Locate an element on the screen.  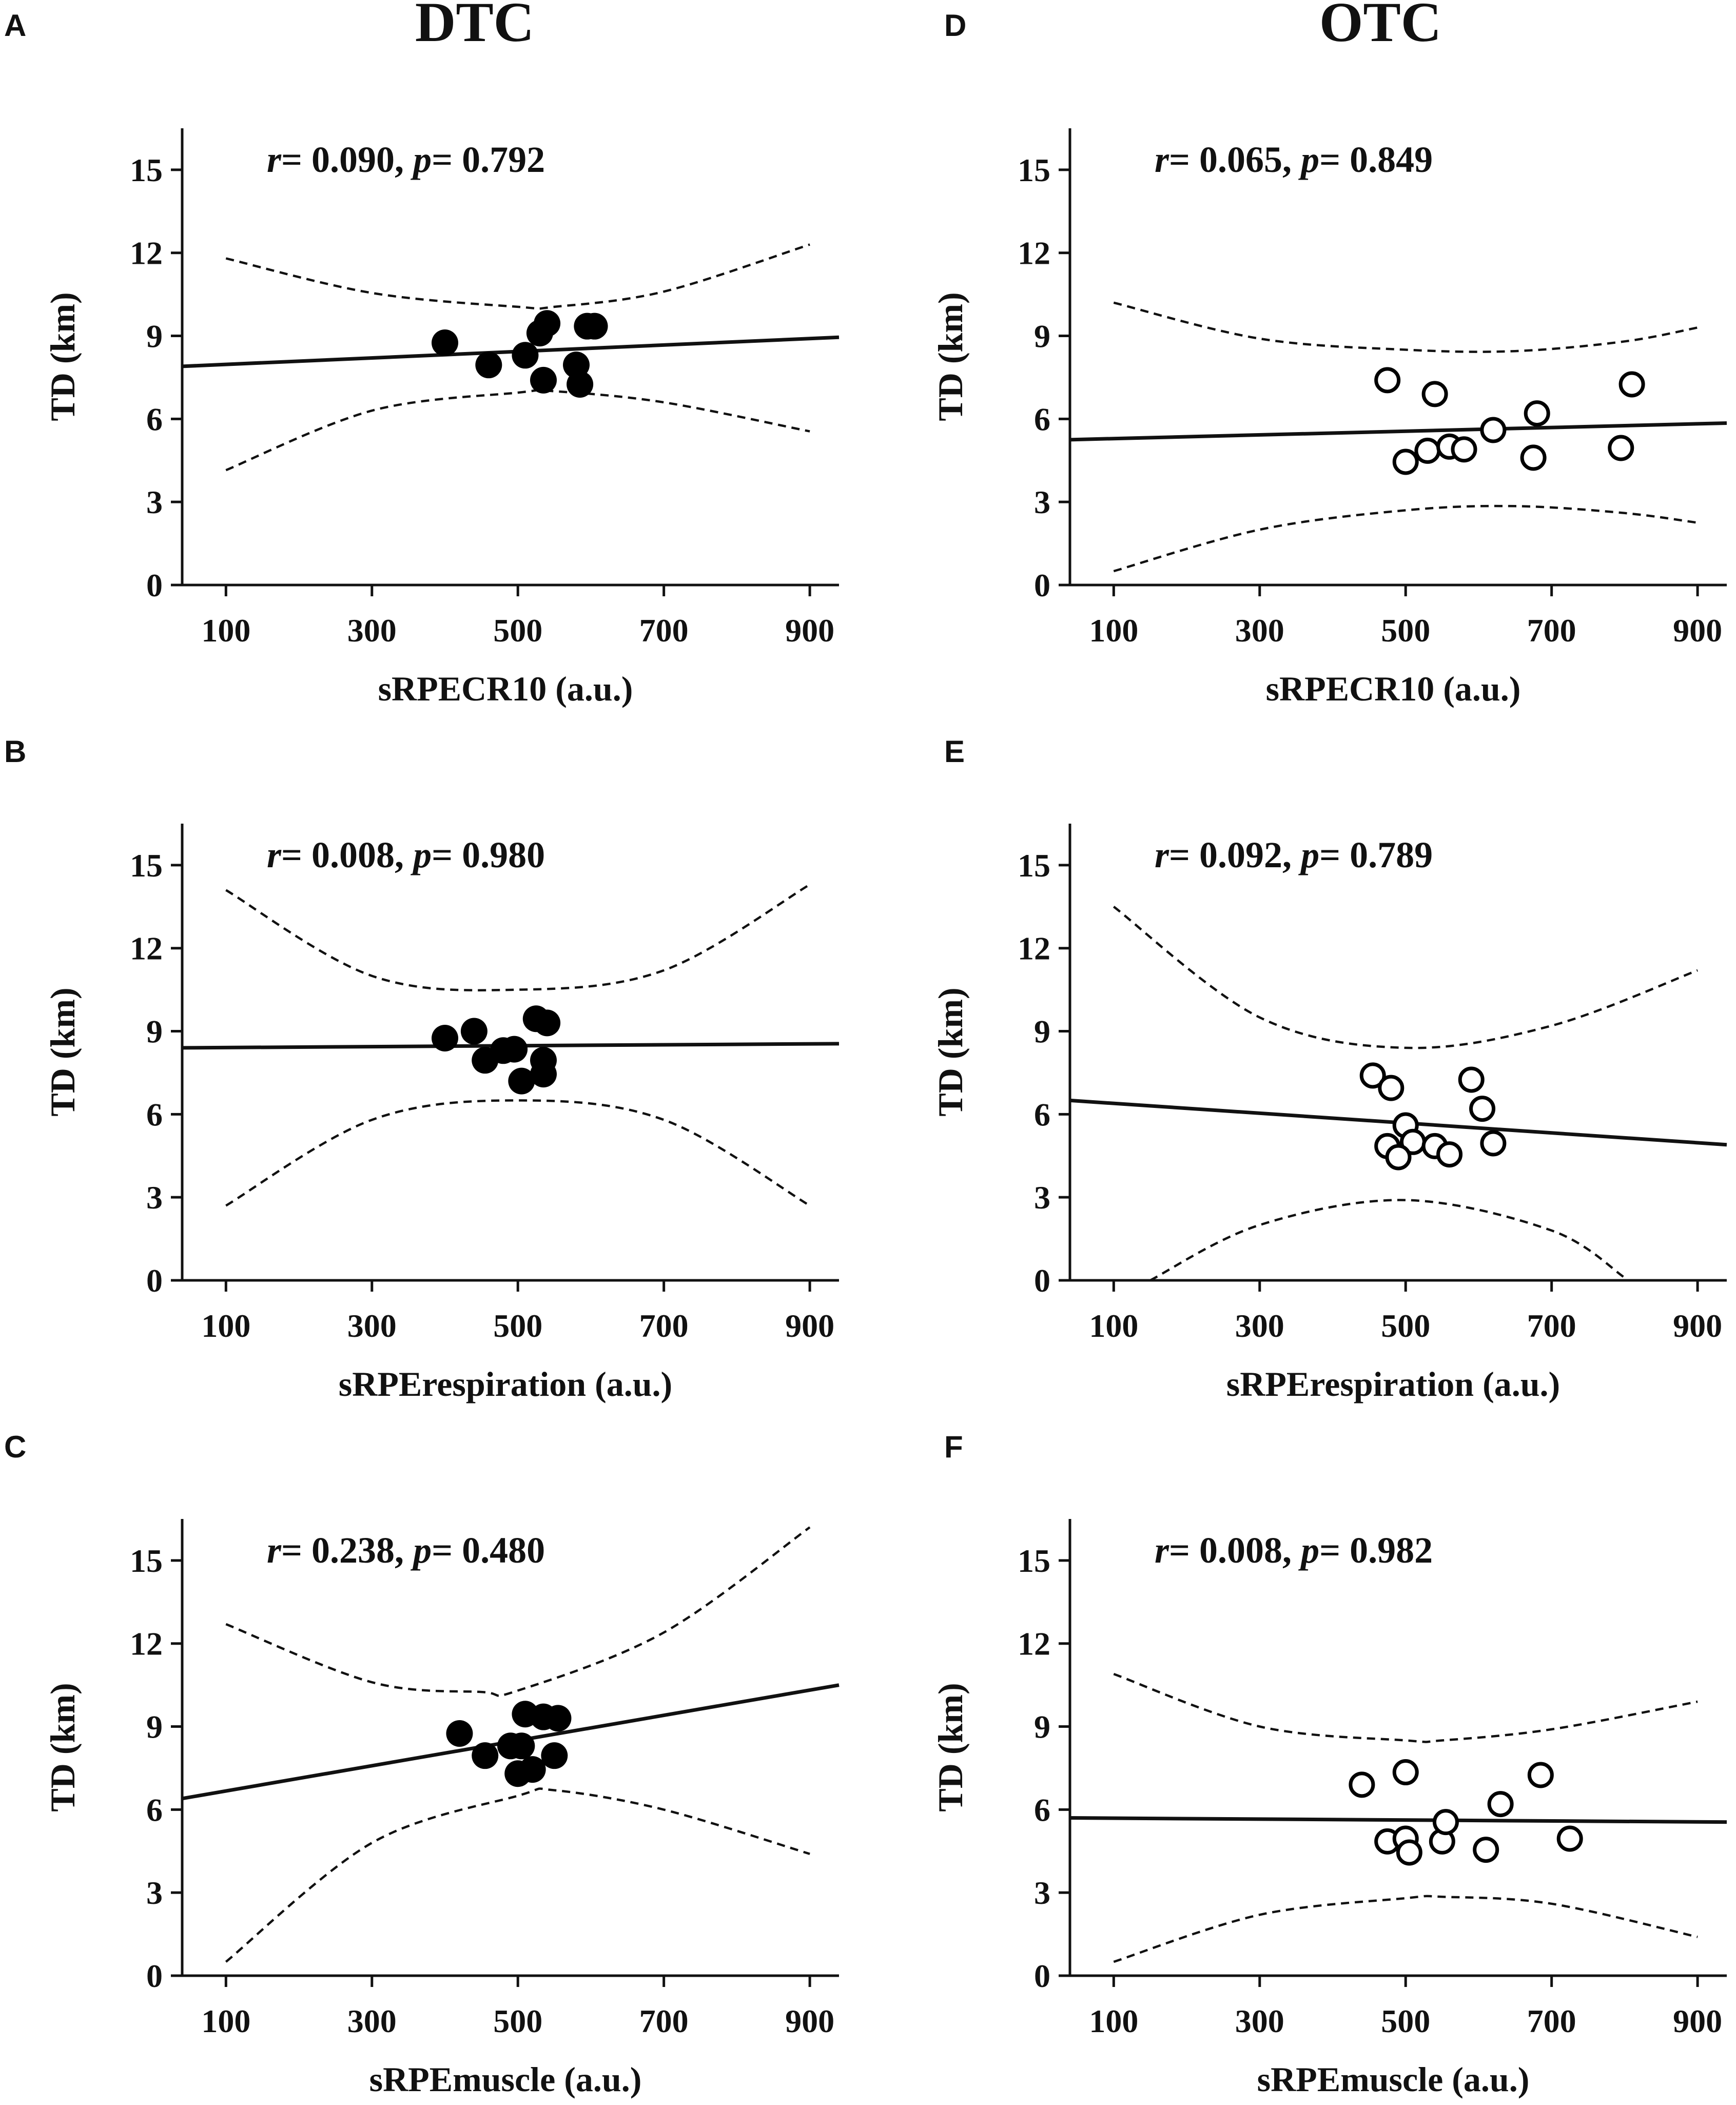
panel-letter: A is located at coordinates (15, 25).